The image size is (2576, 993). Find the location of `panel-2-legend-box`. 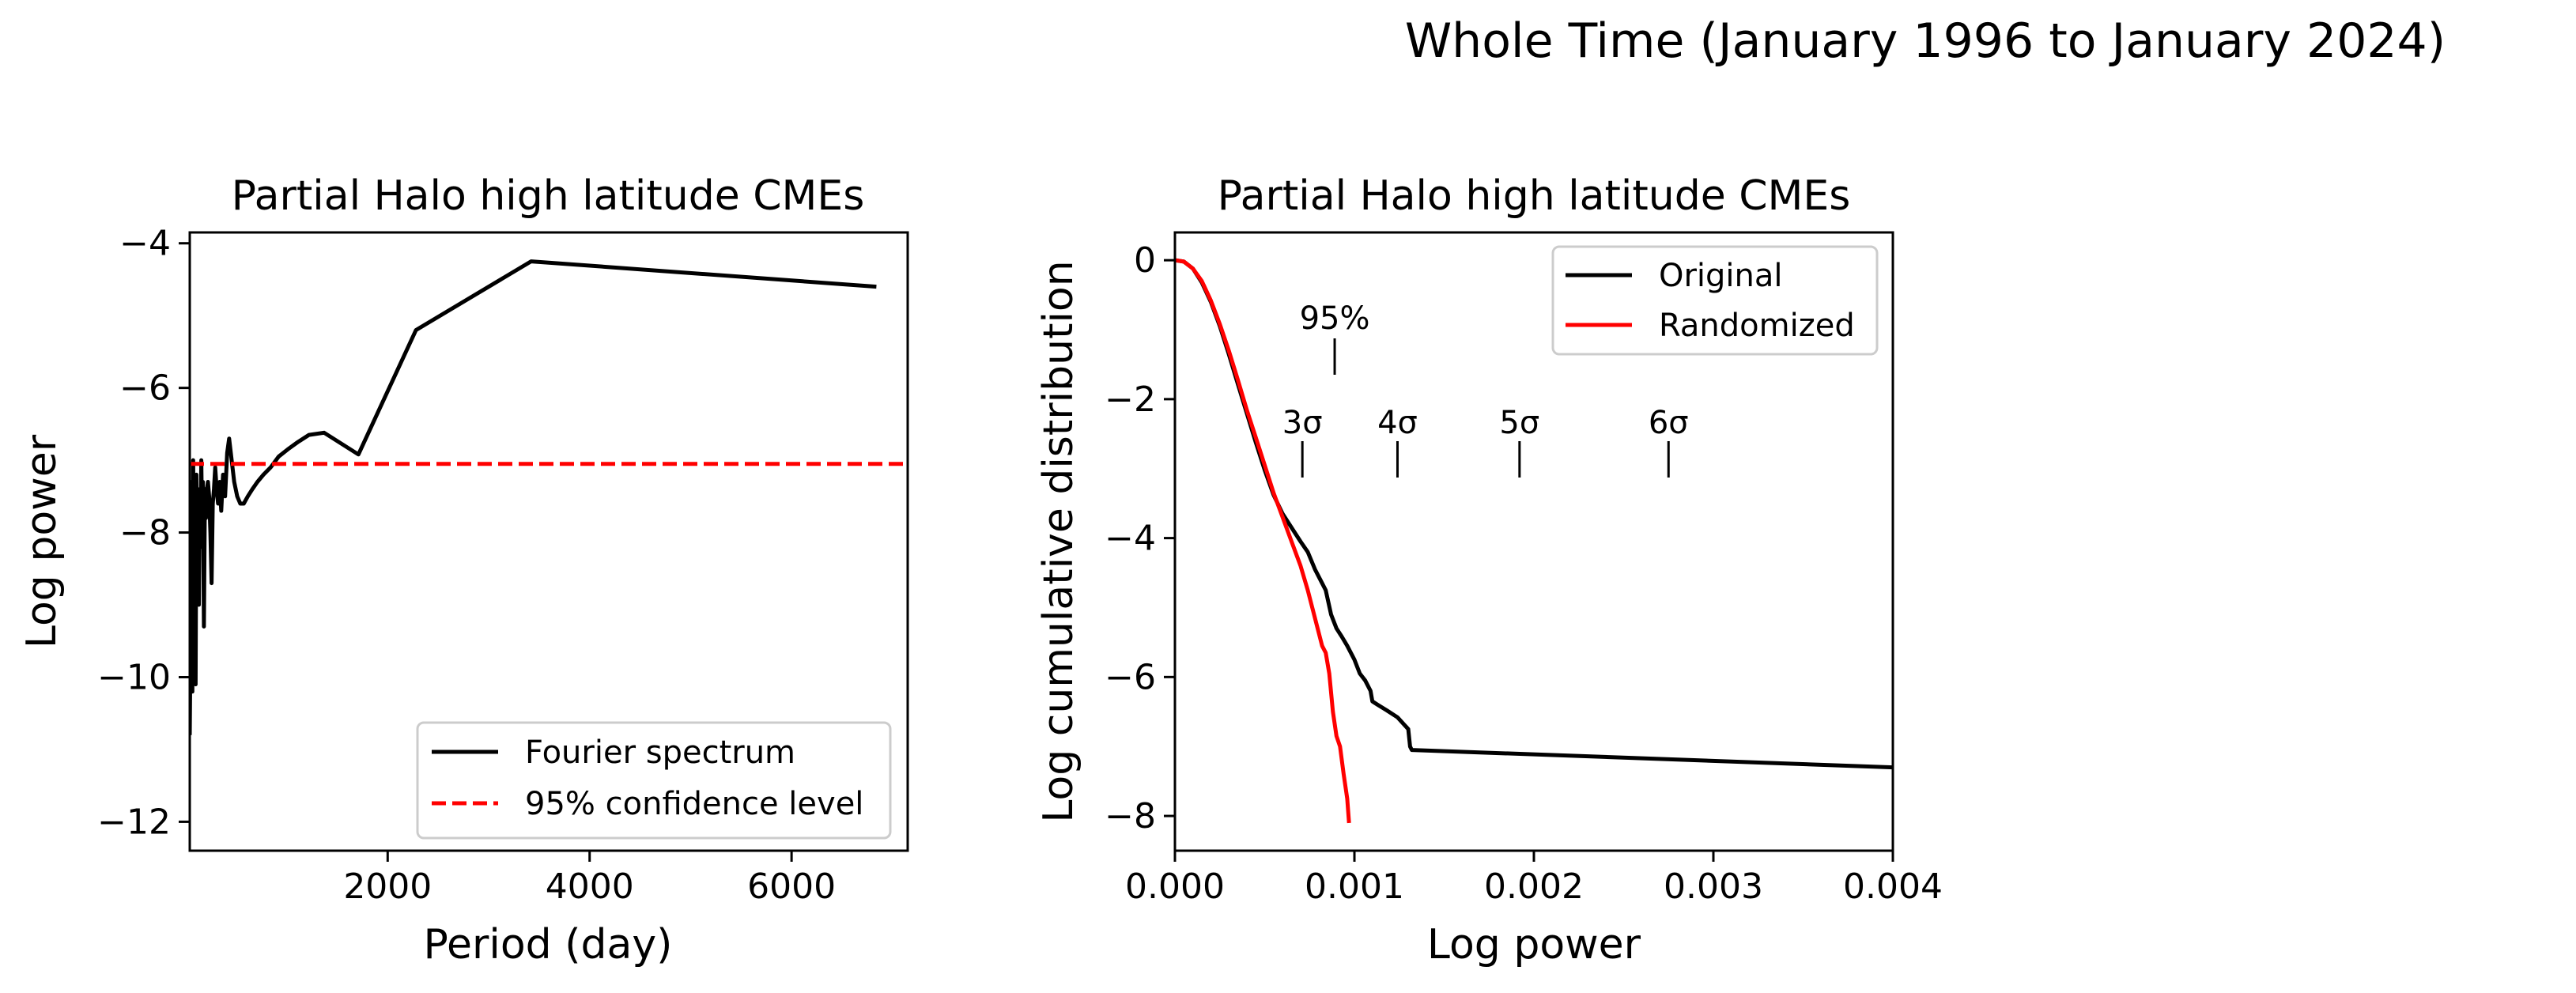

panel-2-legend-box is located at coordinates (1715, 300).